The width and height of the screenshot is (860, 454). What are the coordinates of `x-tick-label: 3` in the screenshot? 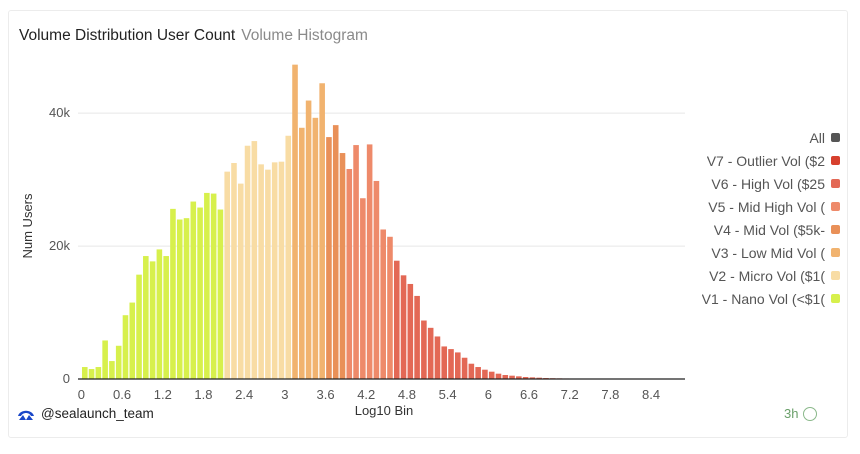 It's located at (284, 394).